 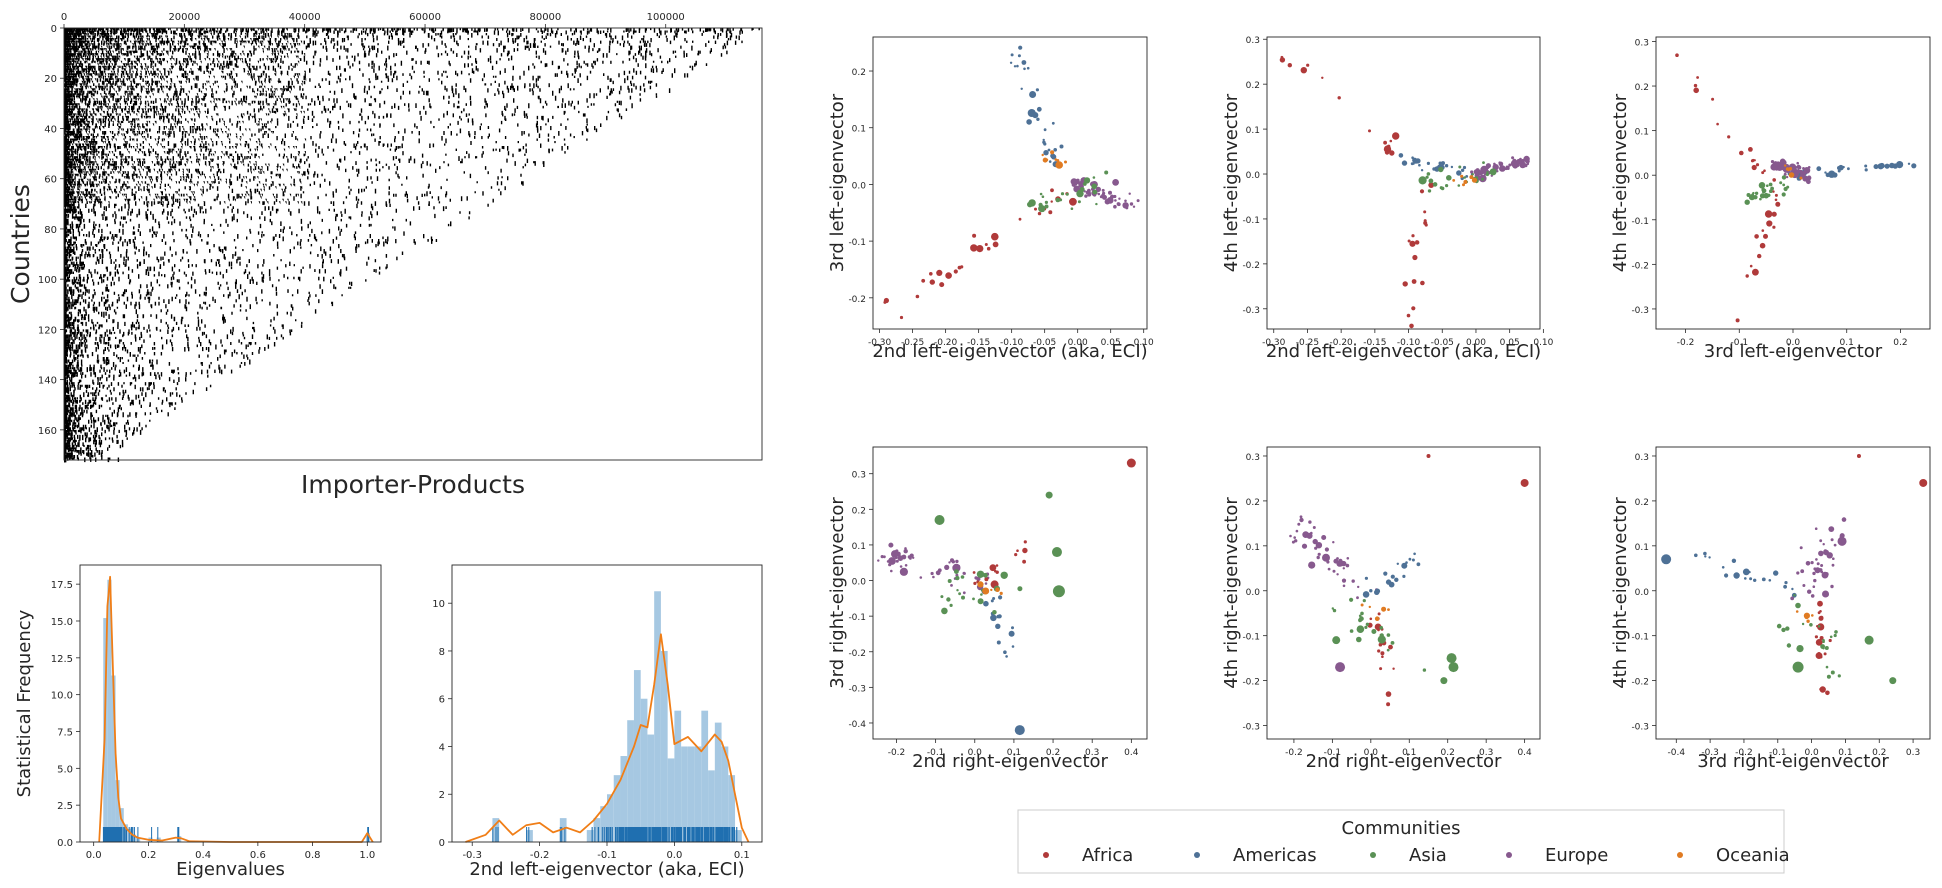 What do you see at coordinates (62, 696) in the screenshot?
I see `eig_hist-ytick-label: 10.0` at bounding box center [62, 696].